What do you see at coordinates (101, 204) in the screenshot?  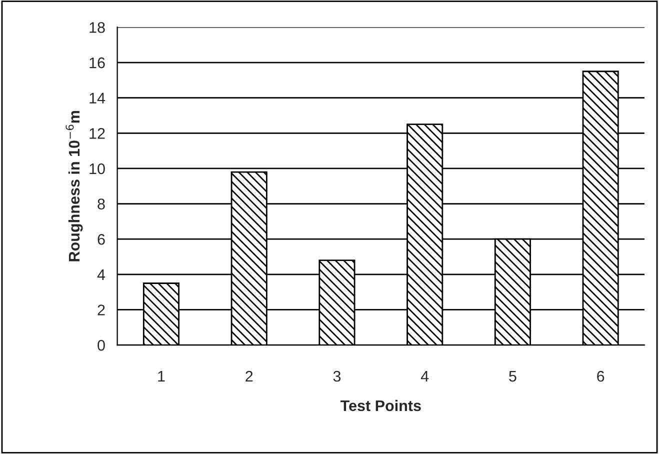 I see `y-tick-label: 8` at bounding box center [101, 204].